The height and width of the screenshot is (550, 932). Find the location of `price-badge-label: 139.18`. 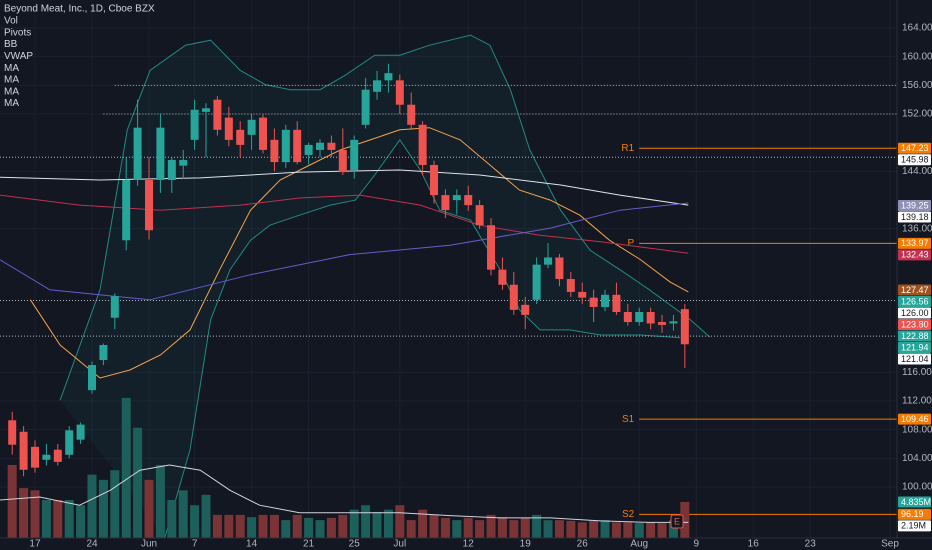

price-badge-label: 139.18 is located at coordinates (915, 217).